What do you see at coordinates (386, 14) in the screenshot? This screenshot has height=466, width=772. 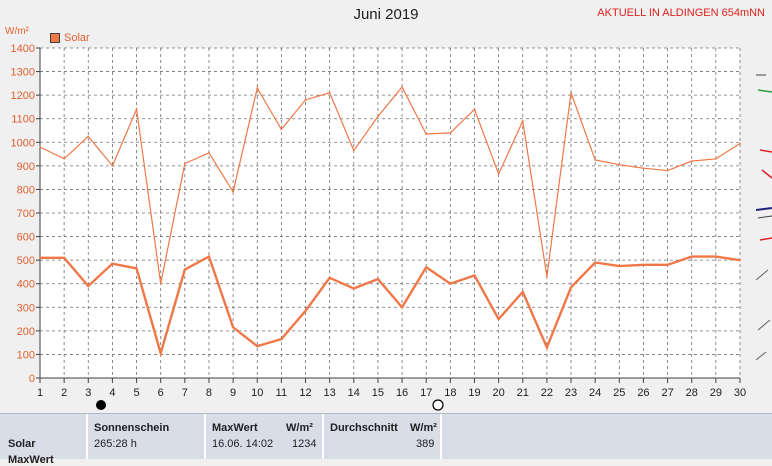 I see `chart-title: Juni 2019` at bounding box center [386, 14].